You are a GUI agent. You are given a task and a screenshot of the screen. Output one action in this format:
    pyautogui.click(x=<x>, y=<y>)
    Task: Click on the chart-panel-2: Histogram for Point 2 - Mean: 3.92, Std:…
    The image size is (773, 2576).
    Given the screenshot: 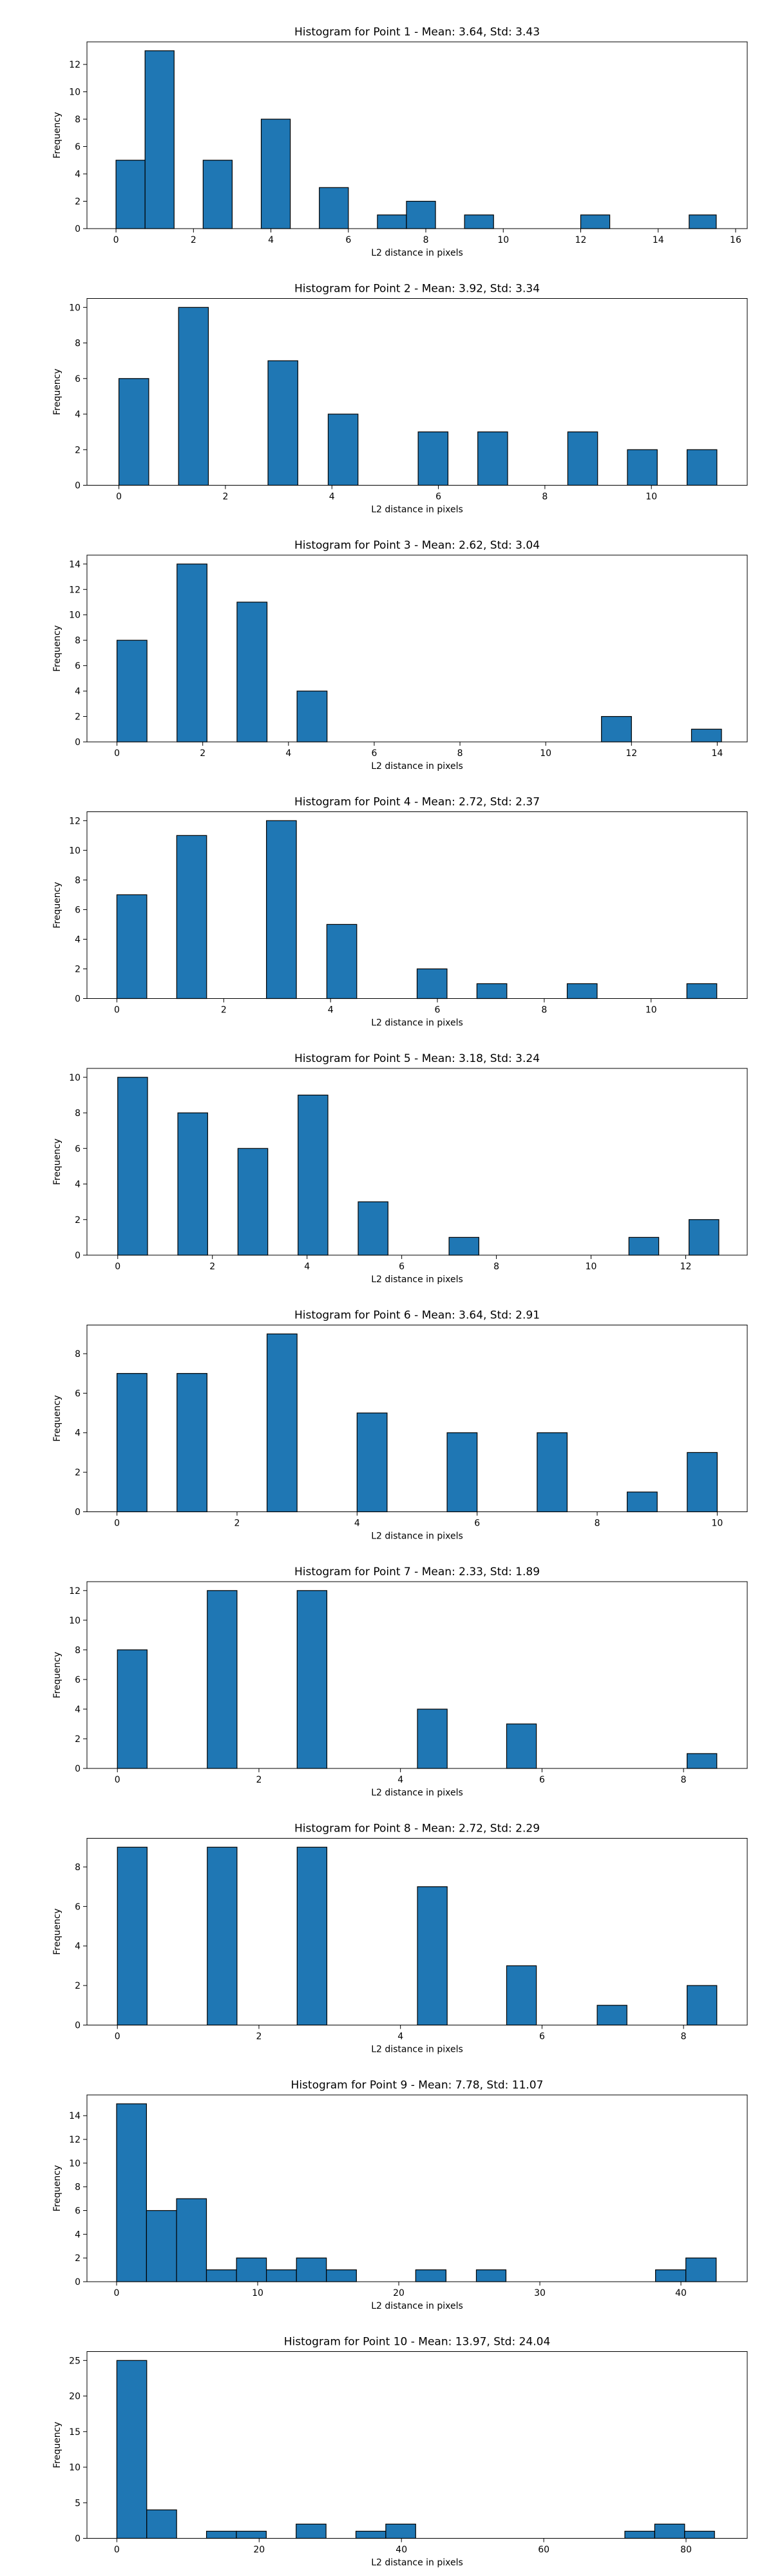 What is the action you would take?
    pyautogui.click(x=400, y=399)
    